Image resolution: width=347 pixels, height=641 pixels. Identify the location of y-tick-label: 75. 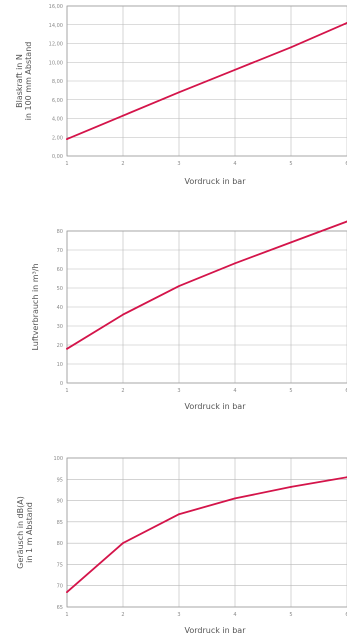
(60, 565).